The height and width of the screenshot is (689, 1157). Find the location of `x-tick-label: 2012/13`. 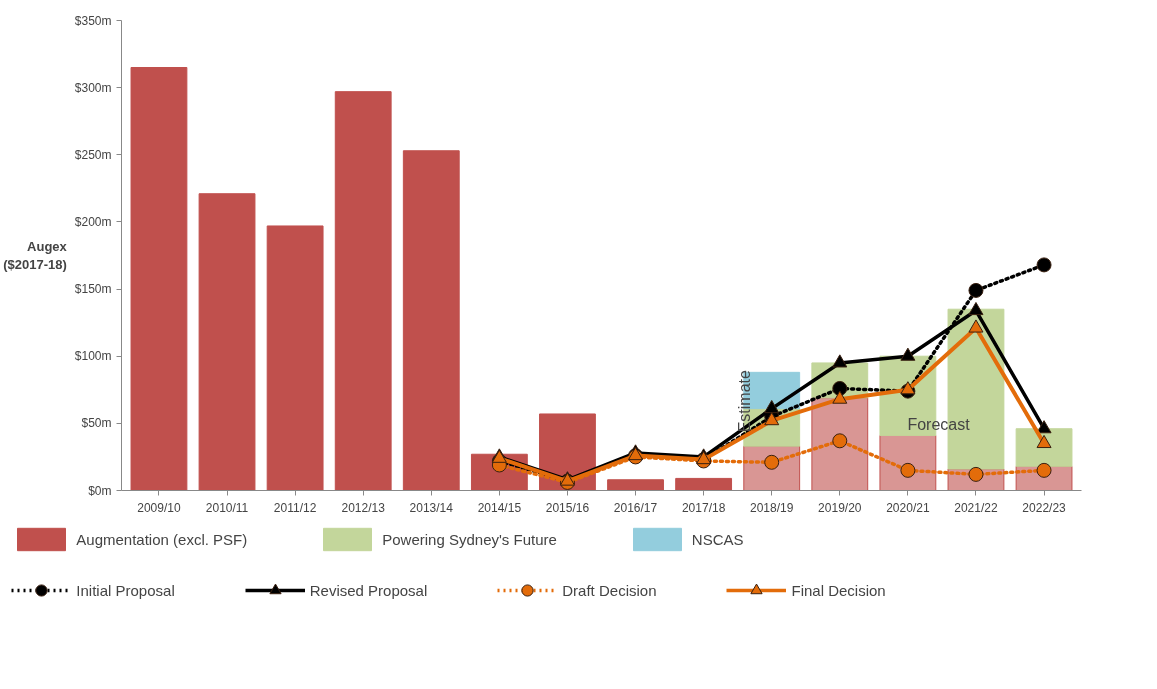

x-tick-label: 2012/13 is located at coordinates (363, 507).